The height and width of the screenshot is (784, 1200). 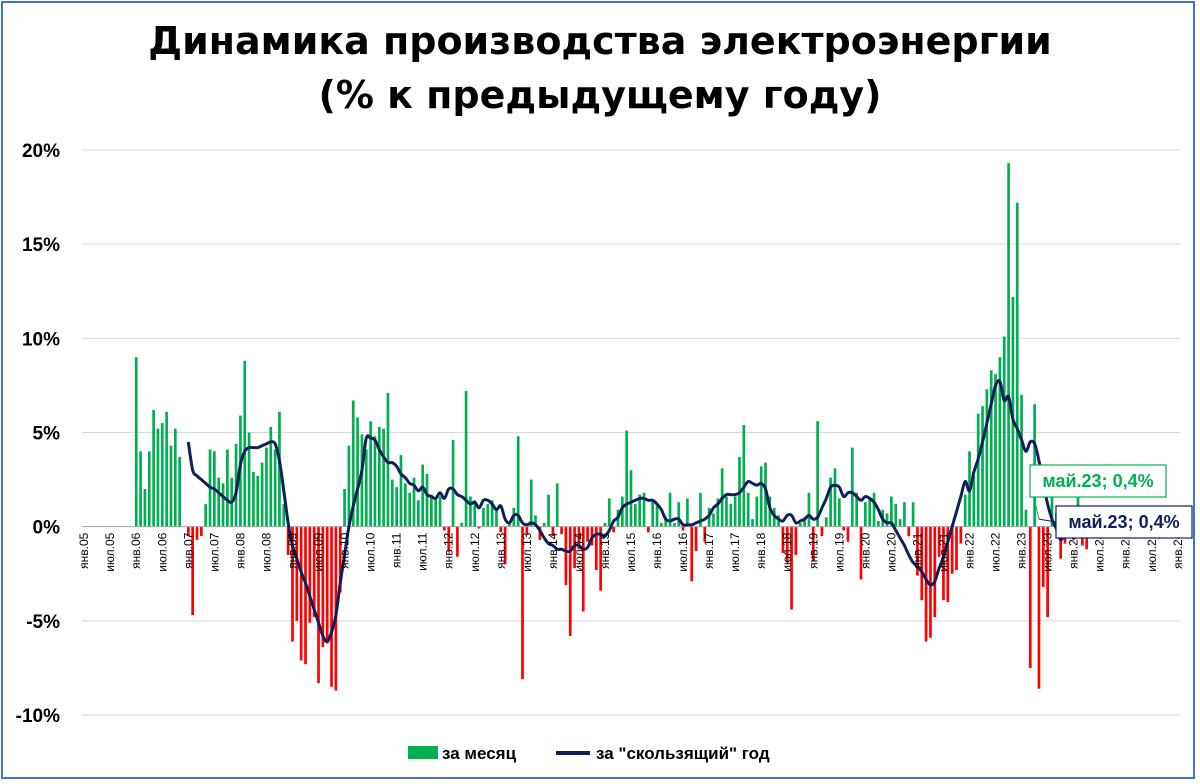 What do you see at coordinates (1111, 501) in the screenshot?
I see `annotations: май.23; 0,4% май.23; 0,4%` at bounding box center [1111, 501].